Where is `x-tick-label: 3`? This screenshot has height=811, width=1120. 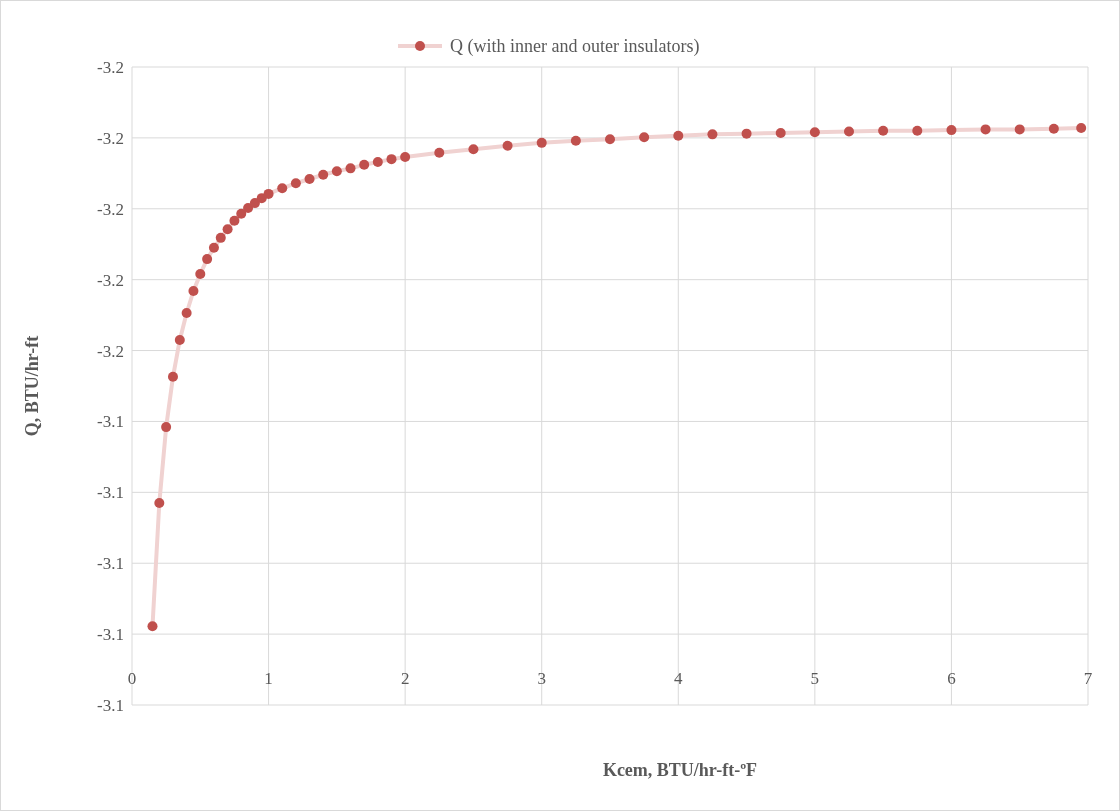
x-tick-label: 3 is located at coordinates (541, 678).